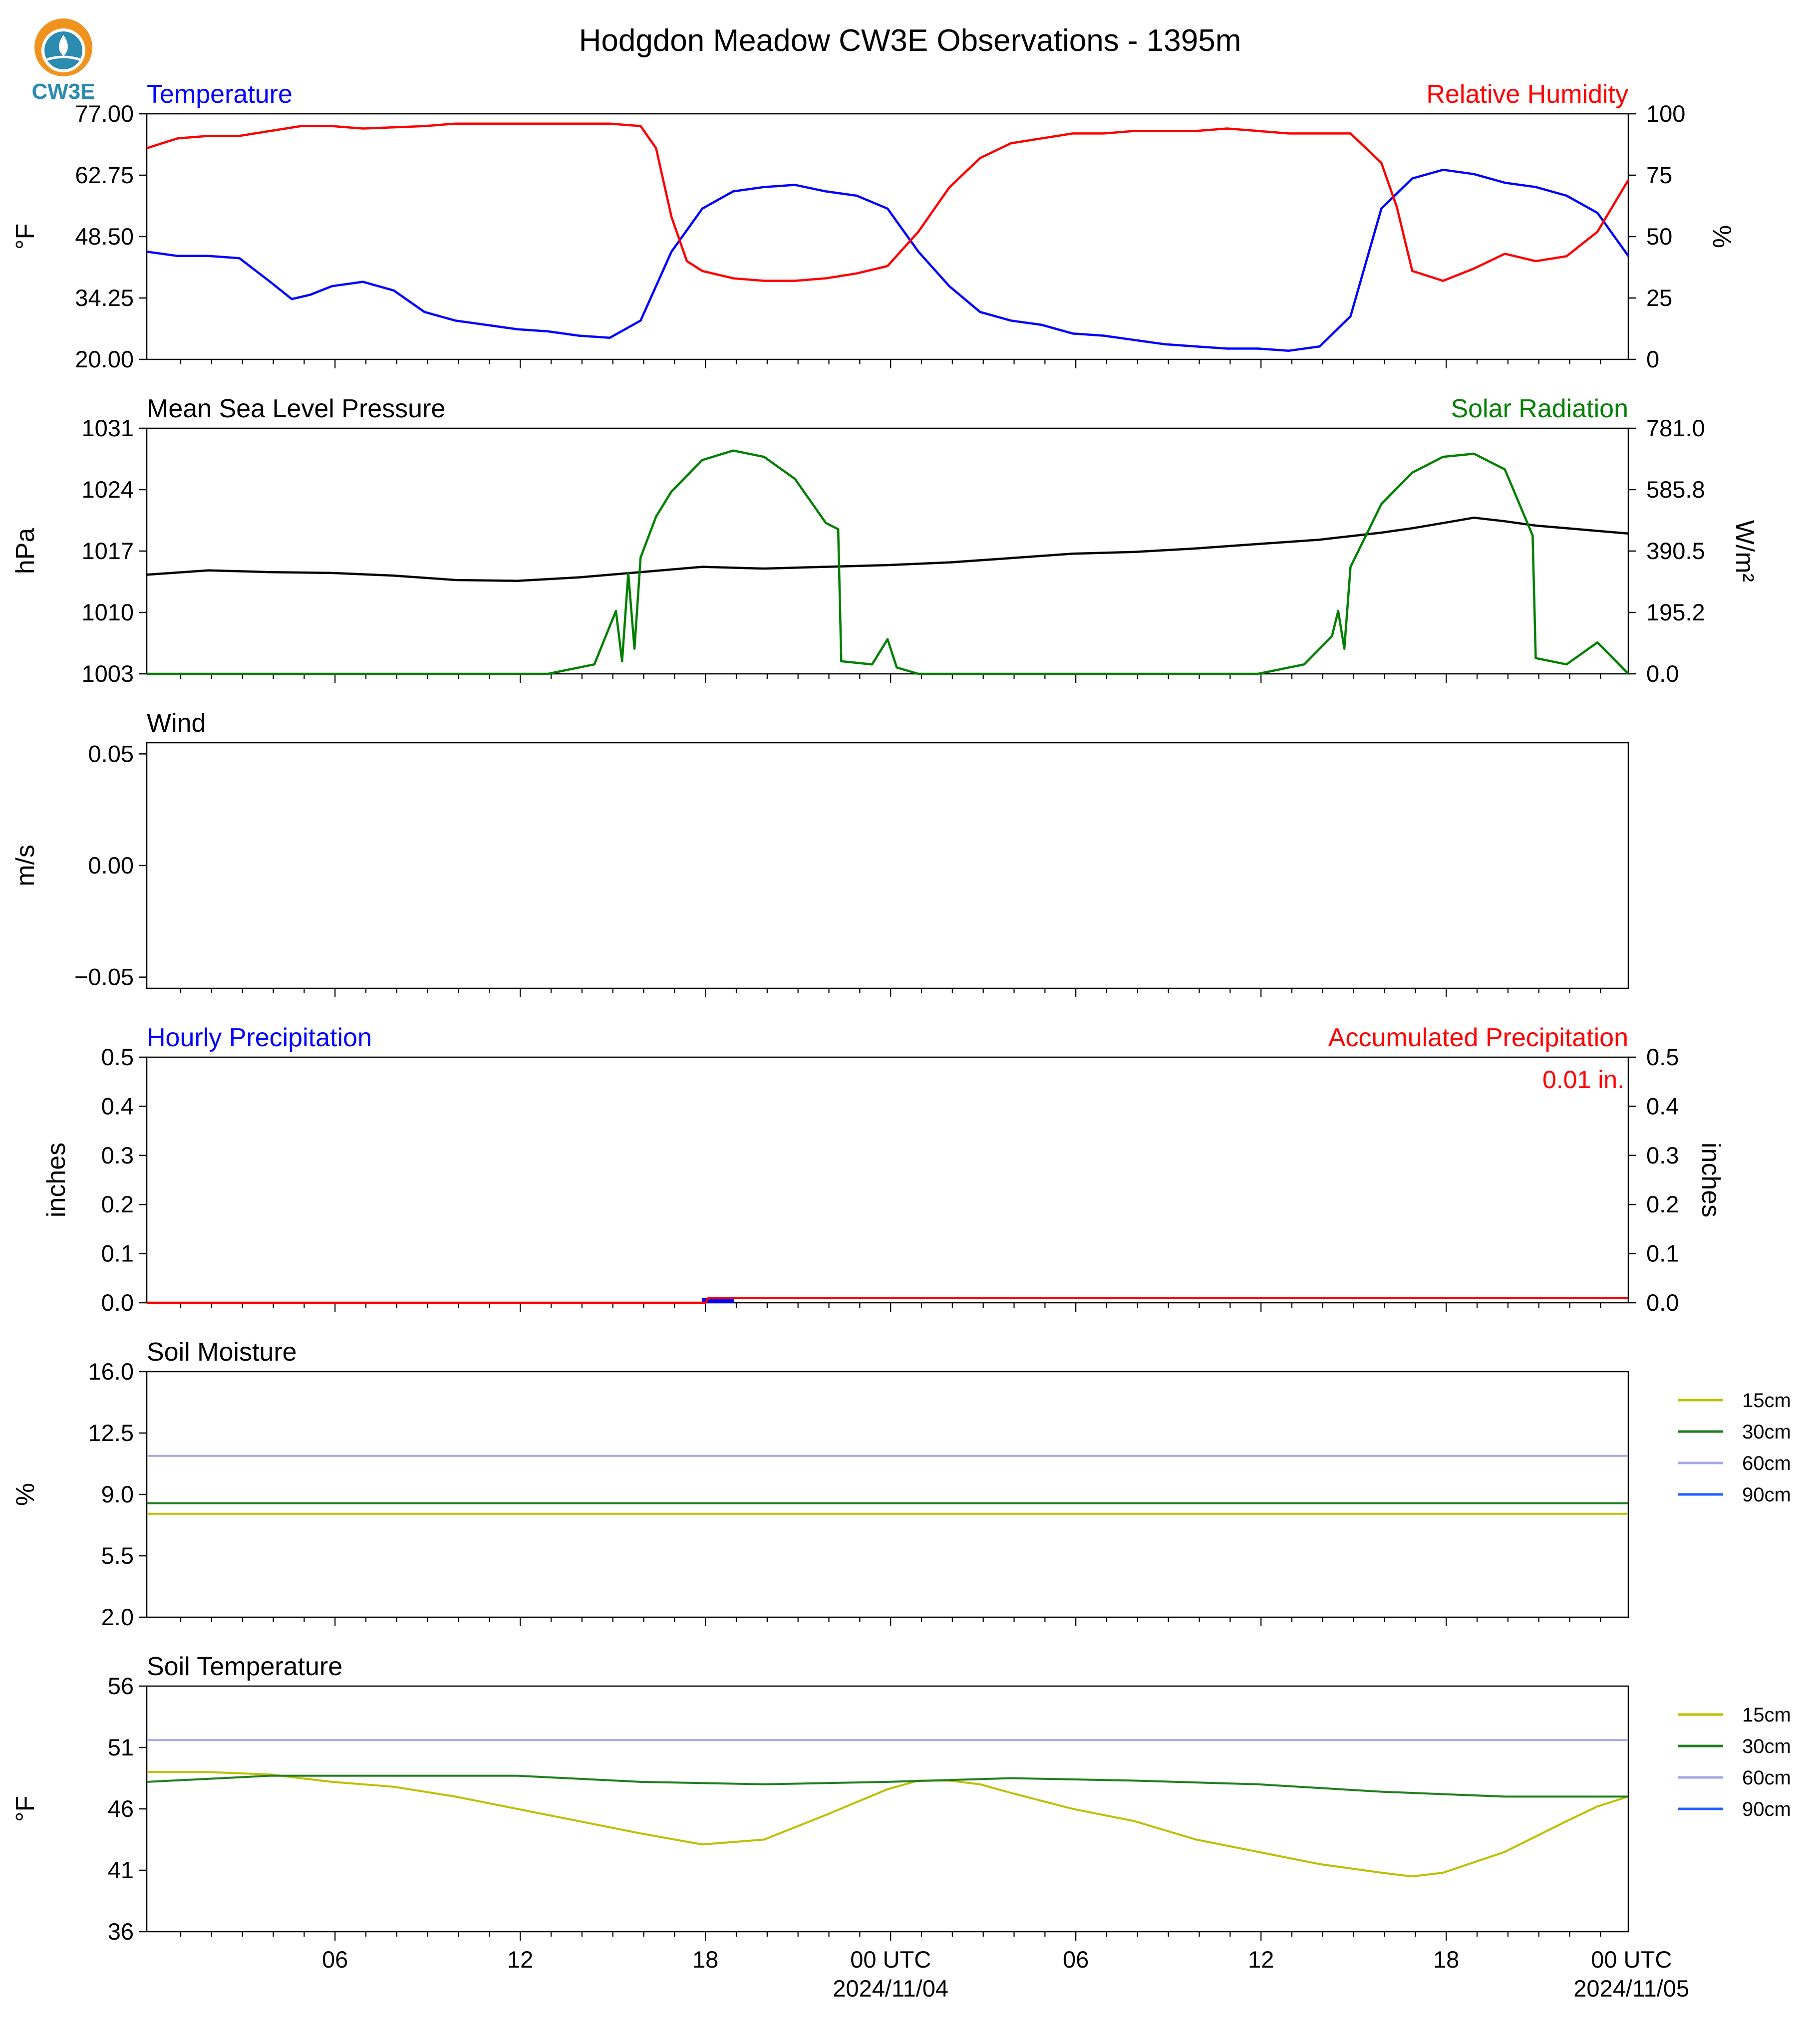 Image resolution: width=1820 pixels, height=2028 pixels. Describe the element at coordinates (1744, 551) in the screenshot. I see `y-axis-label-right: W/m²` at that location.